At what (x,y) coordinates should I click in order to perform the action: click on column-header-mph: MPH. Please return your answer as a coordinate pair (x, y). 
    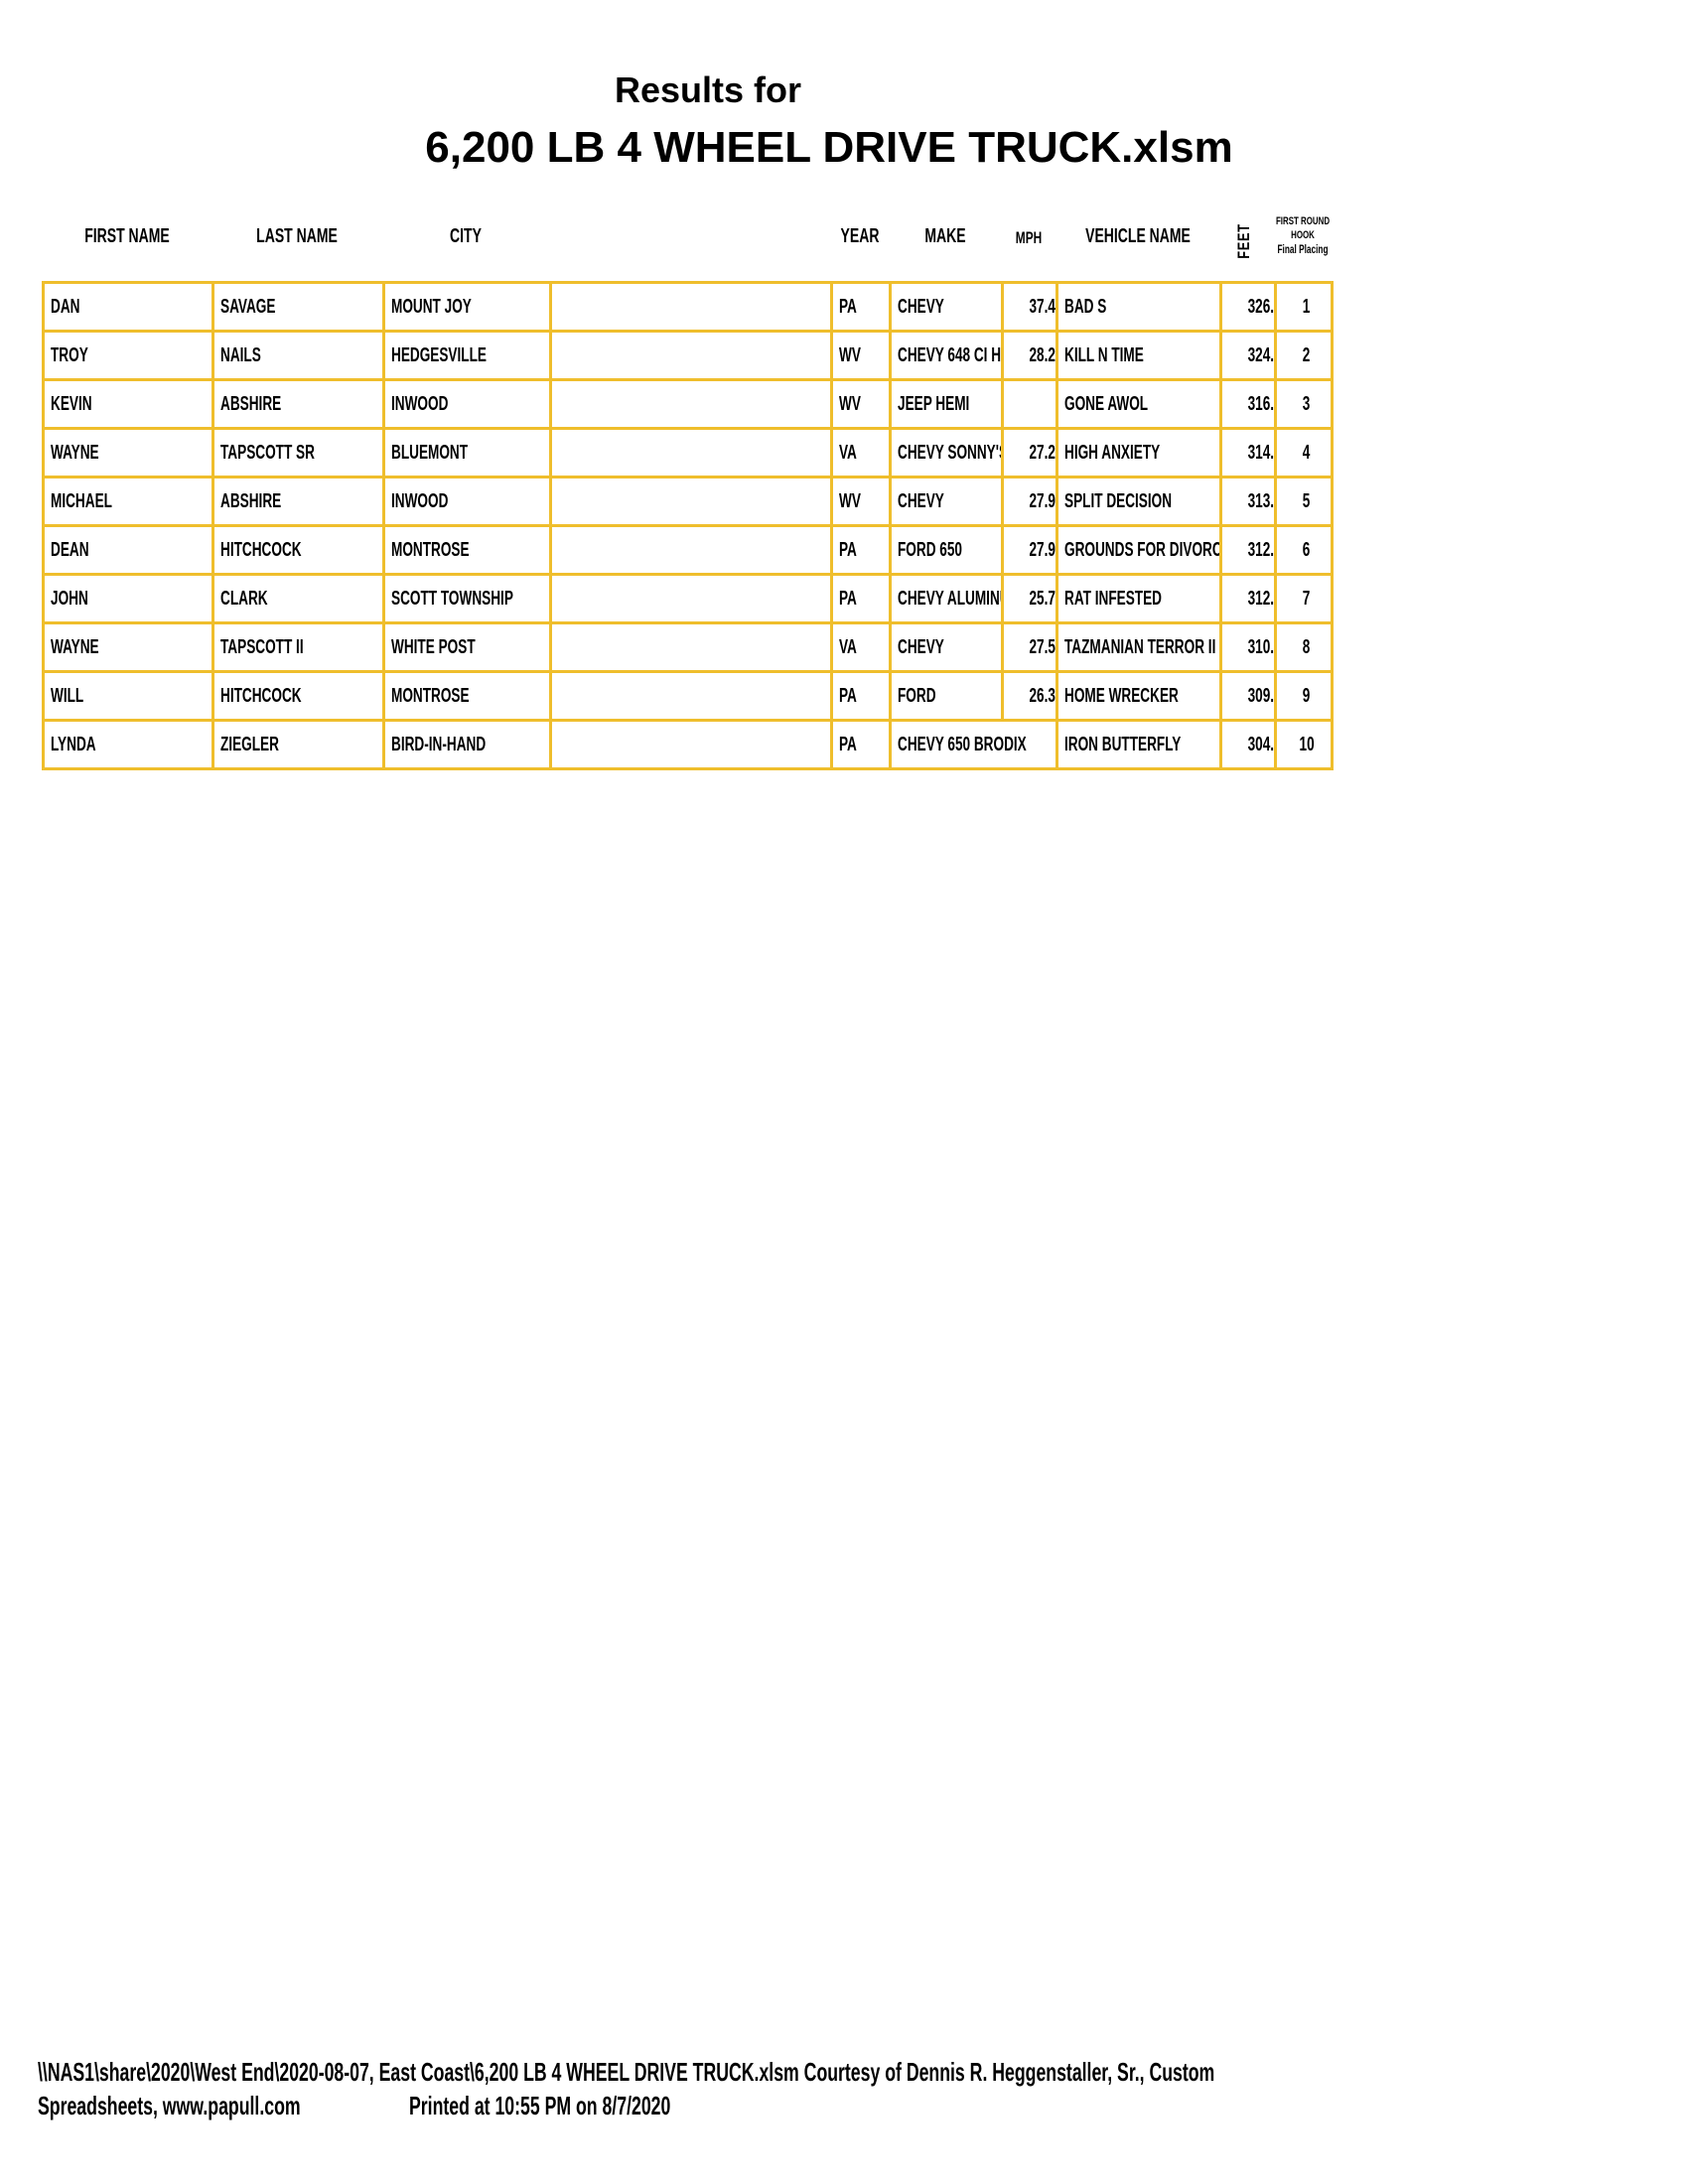
    Looking at the image, I should click on (1029, 237).